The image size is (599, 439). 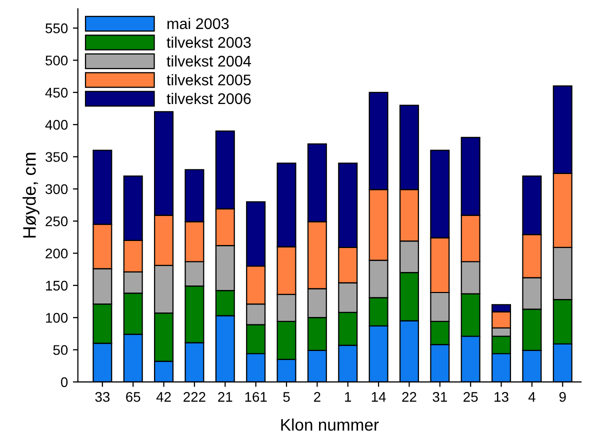 What do you see at coordinates (133, 397) in the screenshot?
I see `x-tick-label: 65` at bounding box center [133, 397].